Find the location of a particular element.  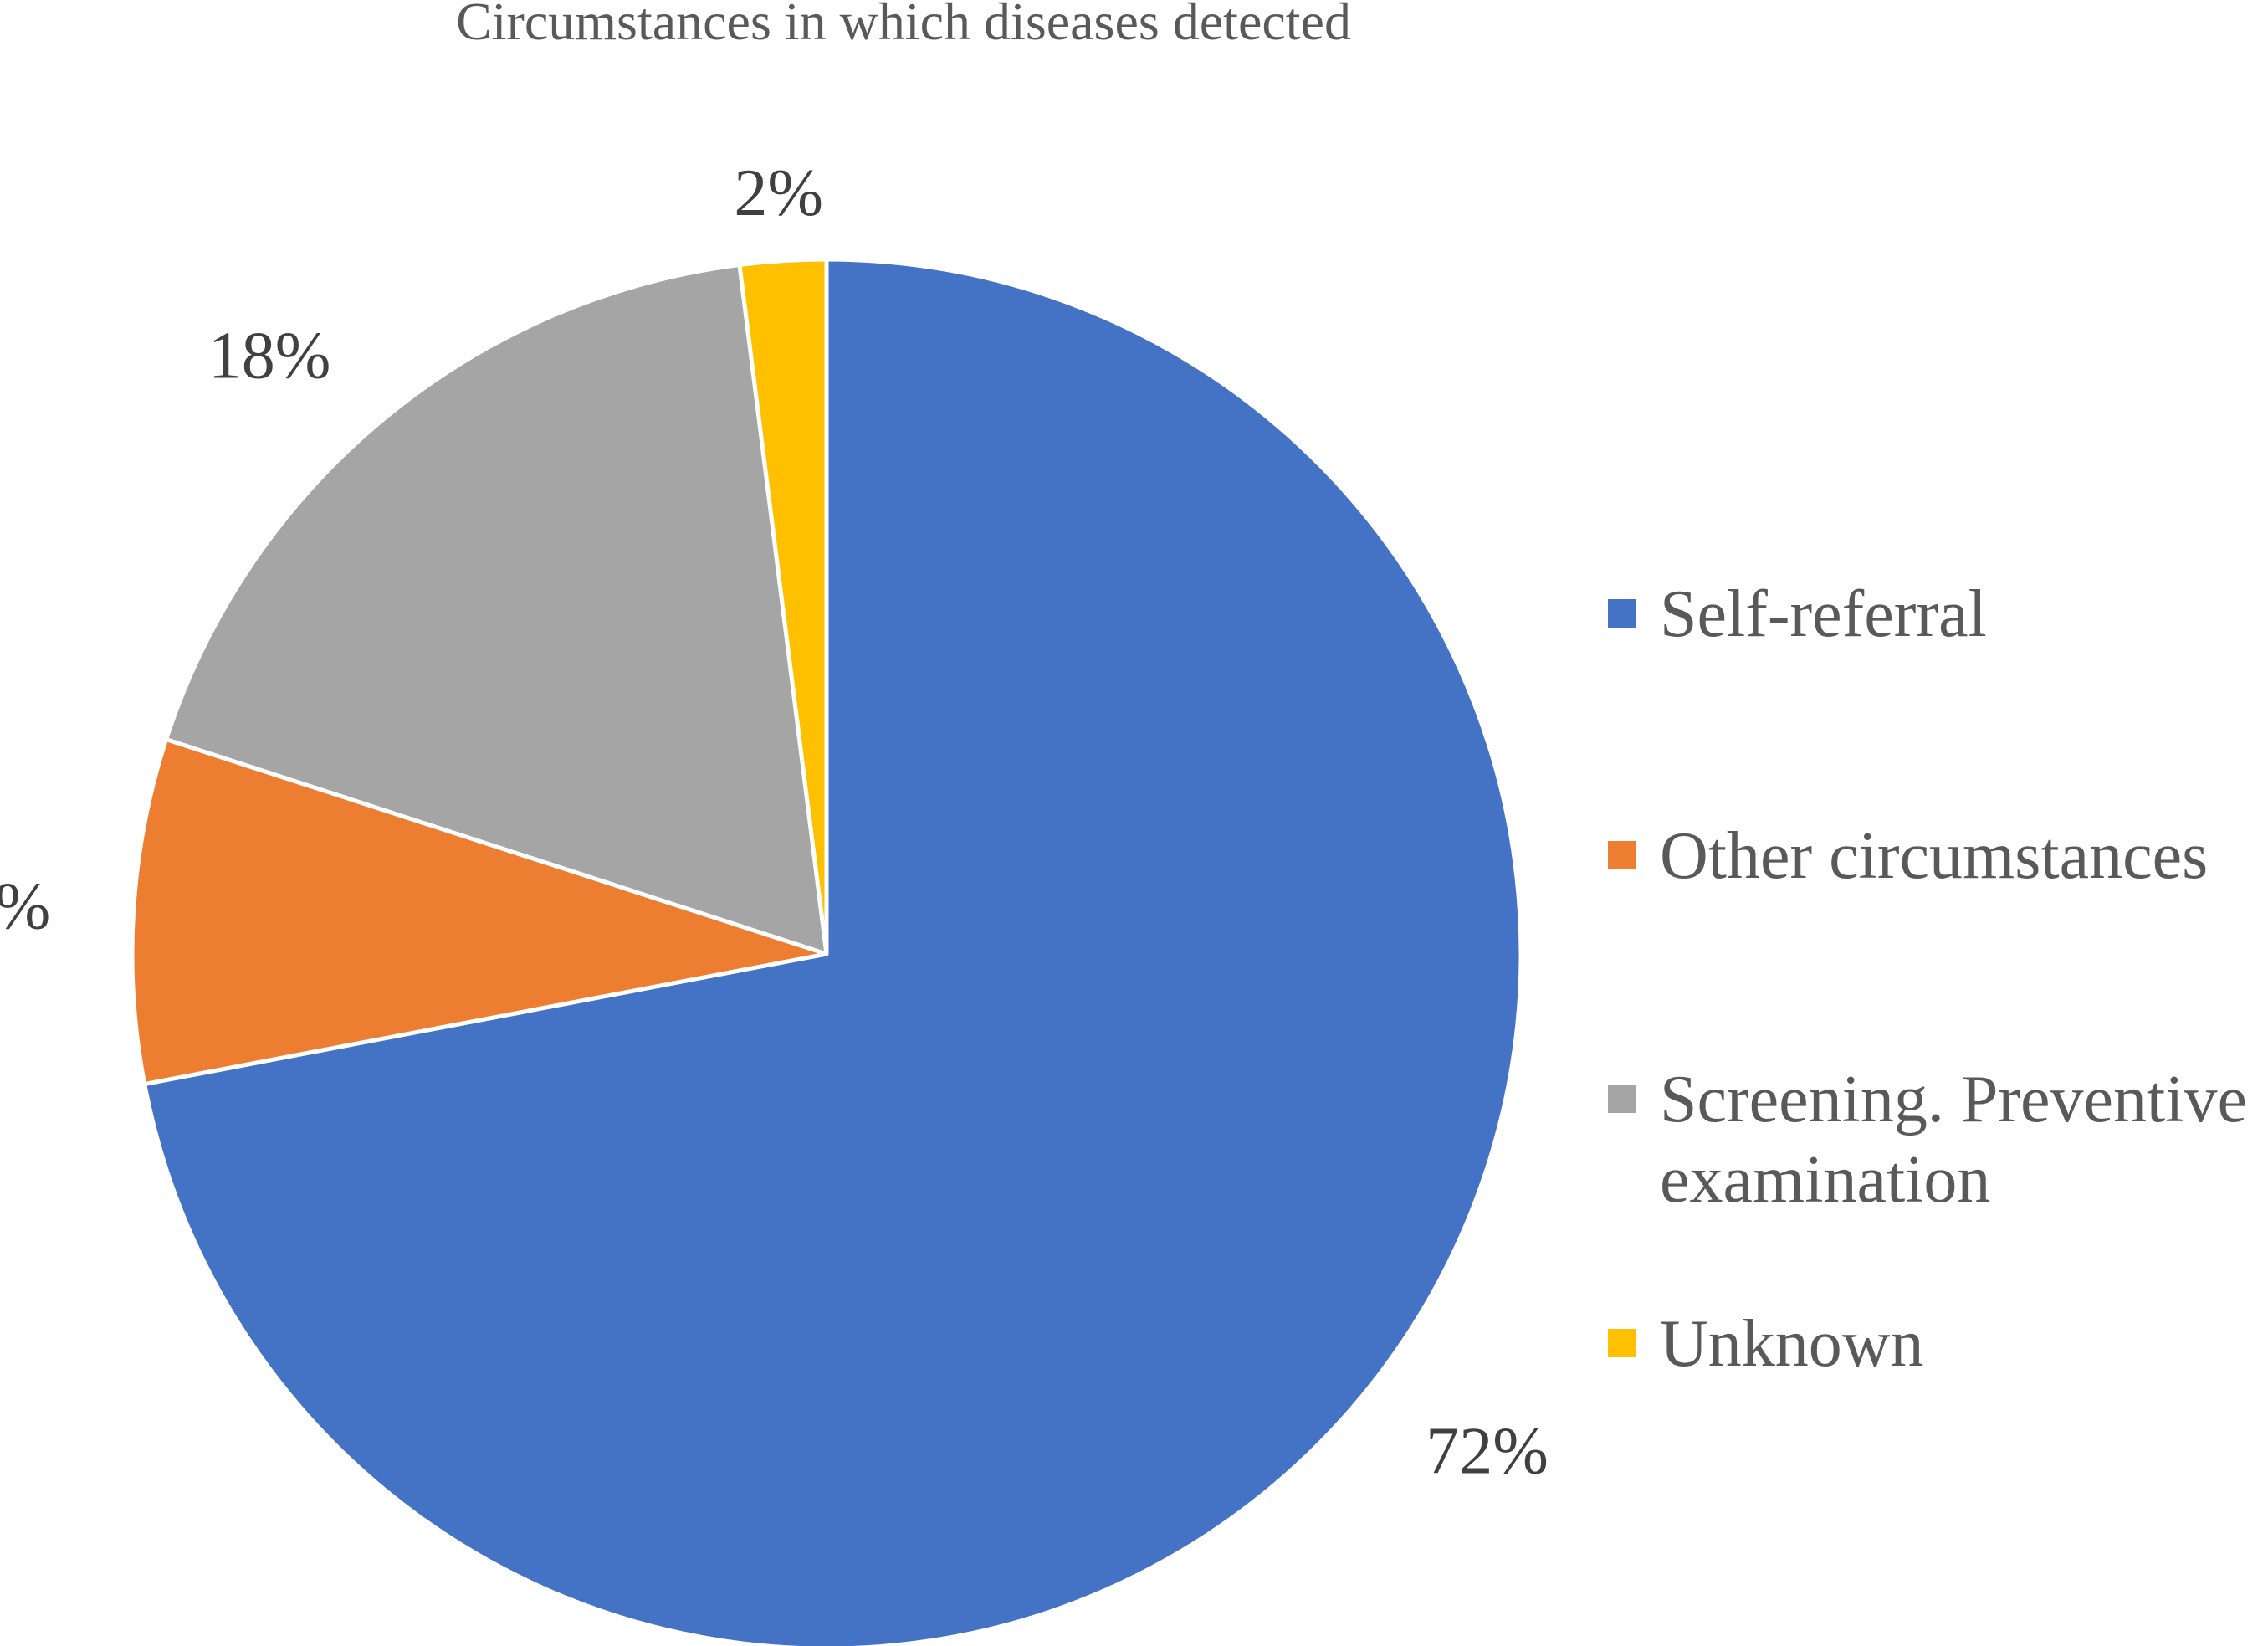

legend-item-screening-preventive-examination: Screening. Preventive examination is located at coordinates (1927, 1140).